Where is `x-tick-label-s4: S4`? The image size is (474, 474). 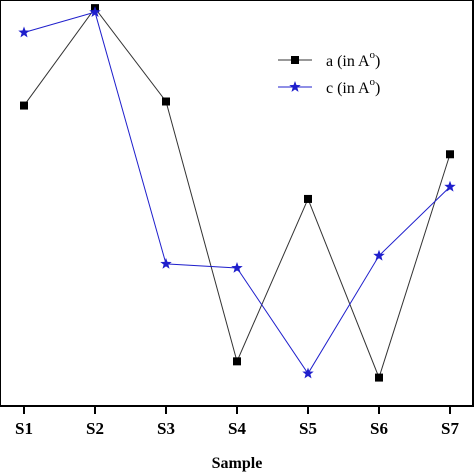
x-tick-label-s4: S4 is located at coordinates (237, 428).